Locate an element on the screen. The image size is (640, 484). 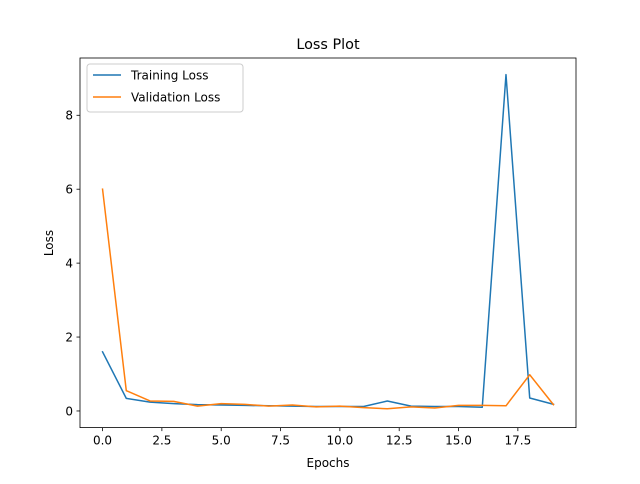
x-axis-label: Epochs is located at coordinates (328, 463).